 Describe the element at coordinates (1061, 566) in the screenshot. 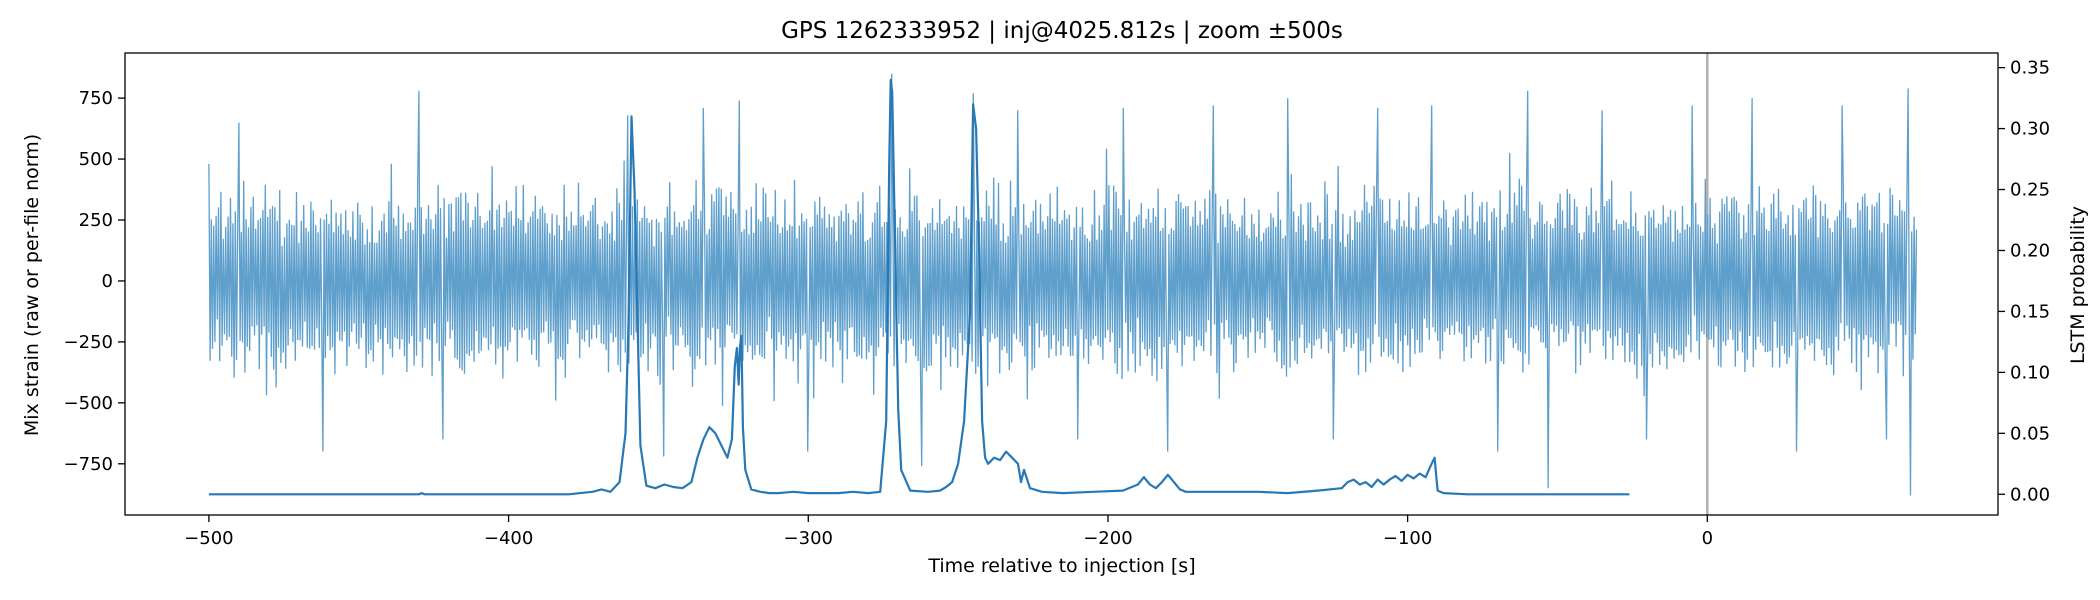

I see `x-axis-label: Time relative to injection [s]` at that location.